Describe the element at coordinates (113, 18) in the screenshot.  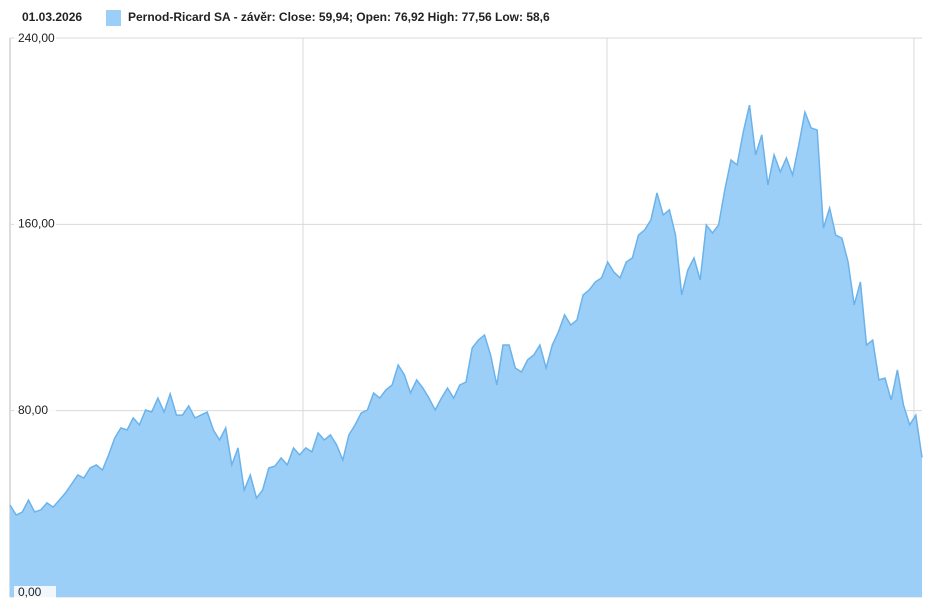
I see `legend-swatch` at that location.